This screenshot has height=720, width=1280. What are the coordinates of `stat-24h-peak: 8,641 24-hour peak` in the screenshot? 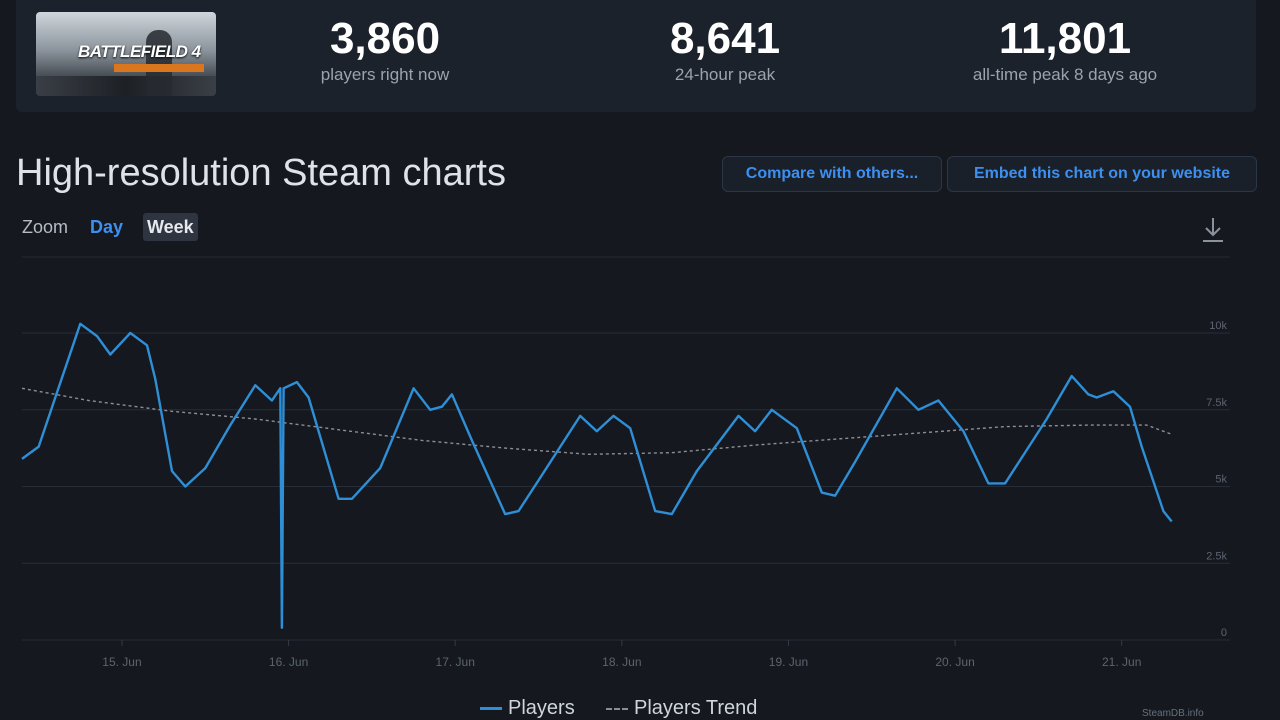 It's located at (725, 50).